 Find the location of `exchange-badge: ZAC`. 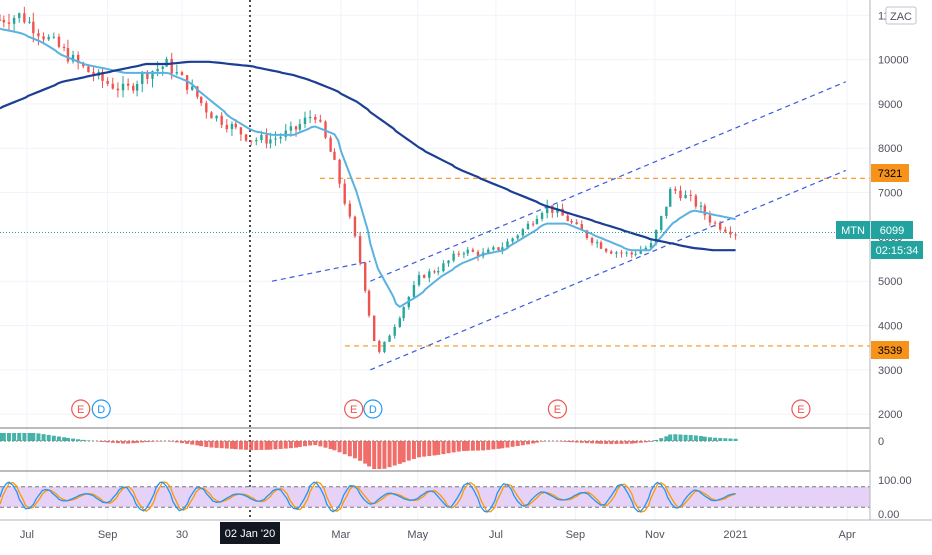

exchange-badge: ZAC is located at coordinates (901, 15).